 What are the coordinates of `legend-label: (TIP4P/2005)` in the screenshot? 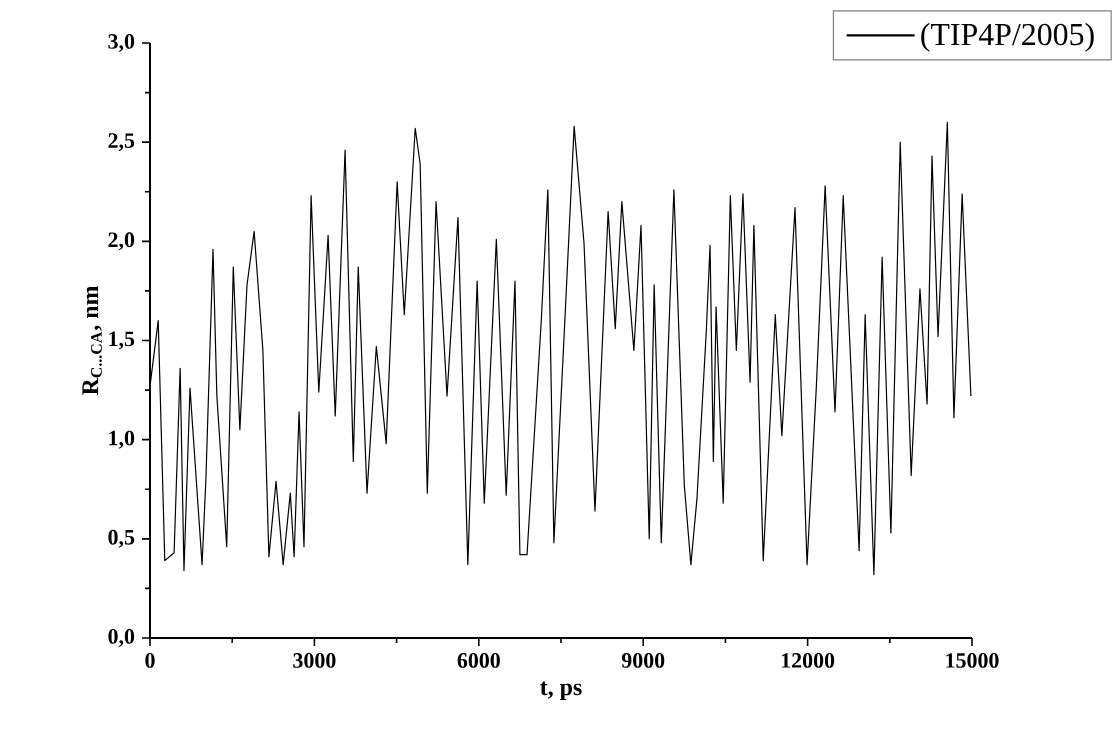 It's located at (1007, 37).